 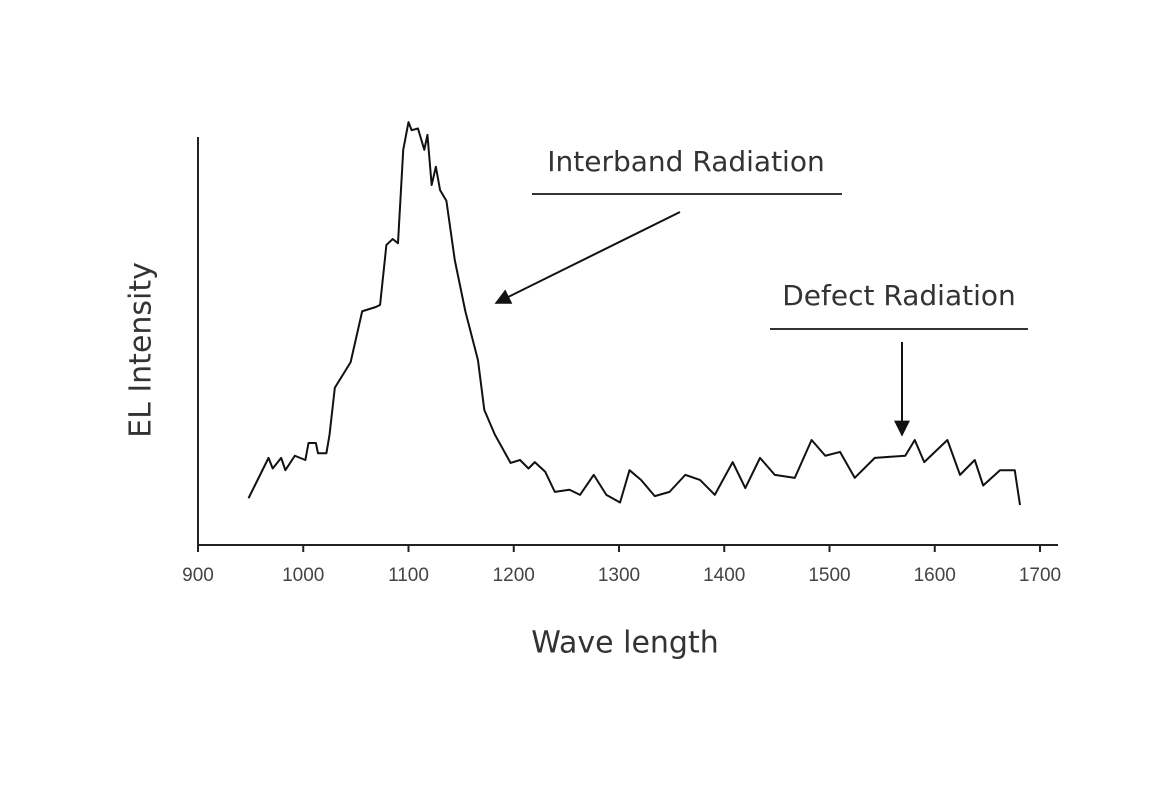 I want to click on x-tick-label: 1500, so click(x=829, y=575).